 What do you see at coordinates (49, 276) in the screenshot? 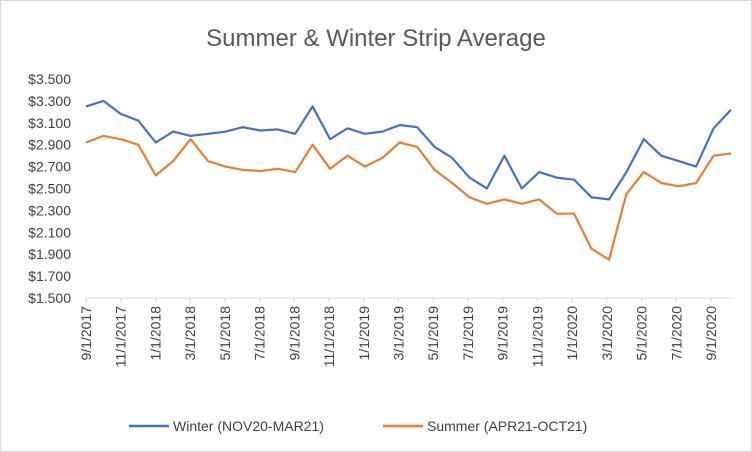
I see `y-tick-label: $1.700` at bounding box center [49, 276].